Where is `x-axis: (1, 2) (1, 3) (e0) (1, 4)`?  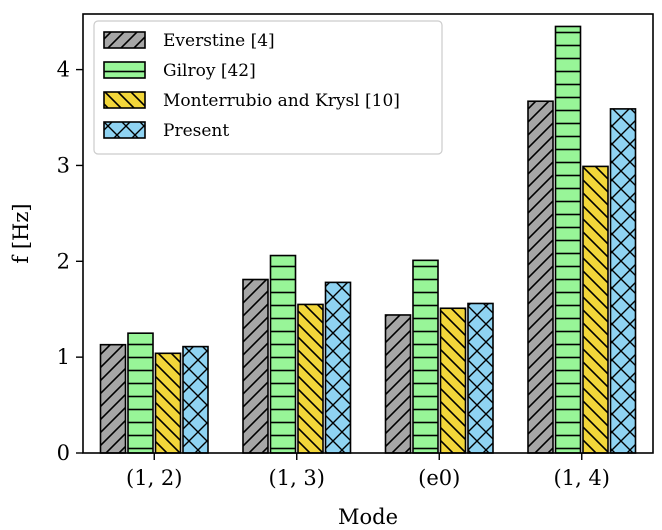
x-axis: (1, 2) (1, 3) (e0) (1, 4) is located at coordinates (368, 471).